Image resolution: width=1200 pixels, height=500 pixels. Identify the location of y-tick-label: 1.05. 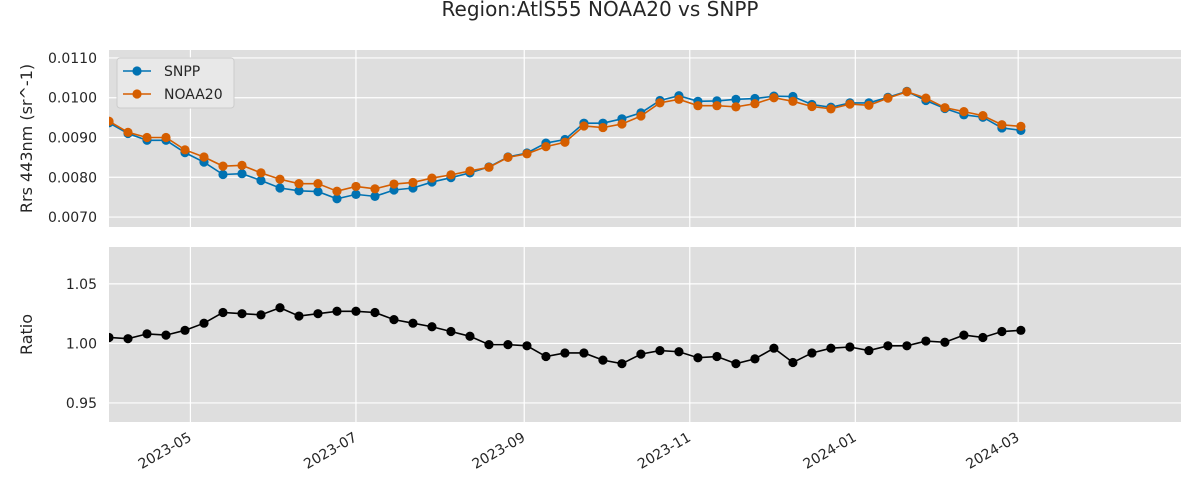
(81, 285).